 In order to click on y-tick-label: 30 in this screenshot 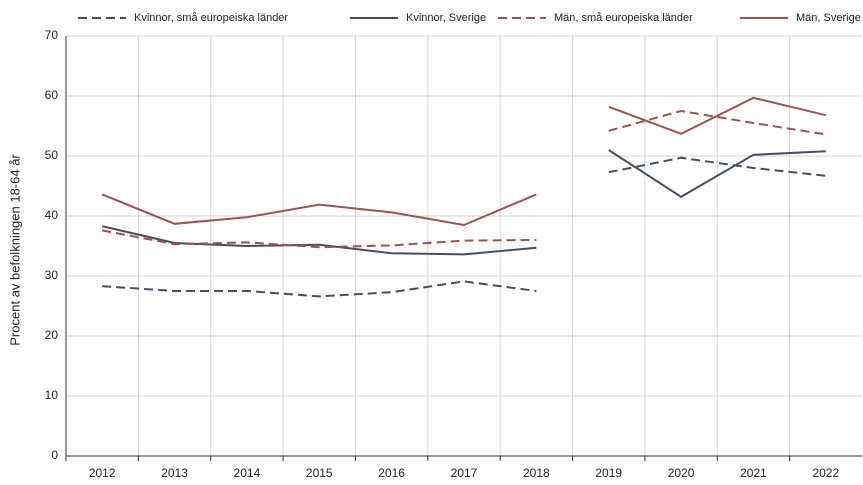, I will do `click(52, 275)`.